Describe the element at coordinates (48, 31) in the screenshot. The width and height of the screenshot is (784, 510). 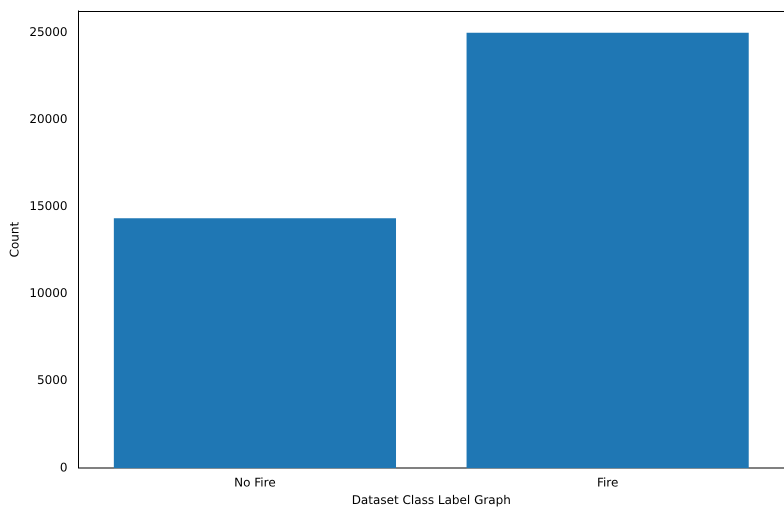
I see `y-tick-label: 25000` at that location.